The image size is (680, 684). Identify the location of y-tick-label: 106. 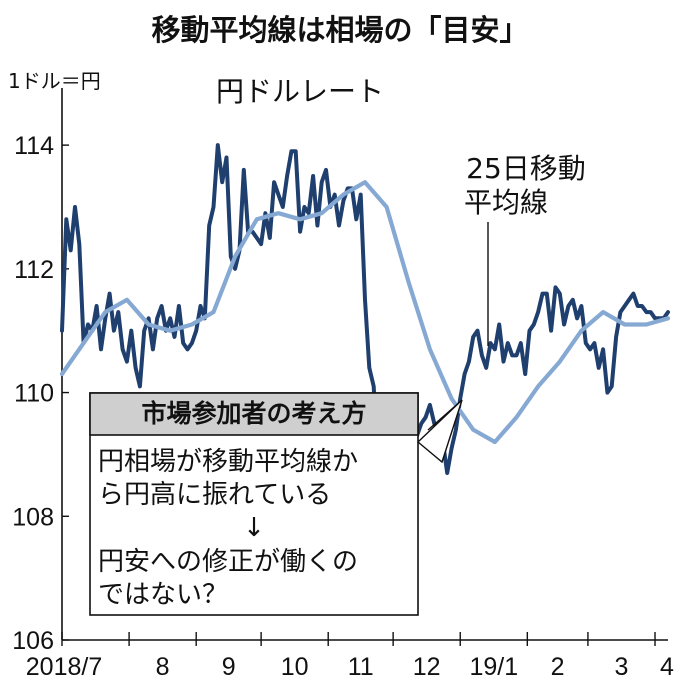
(33, 641).